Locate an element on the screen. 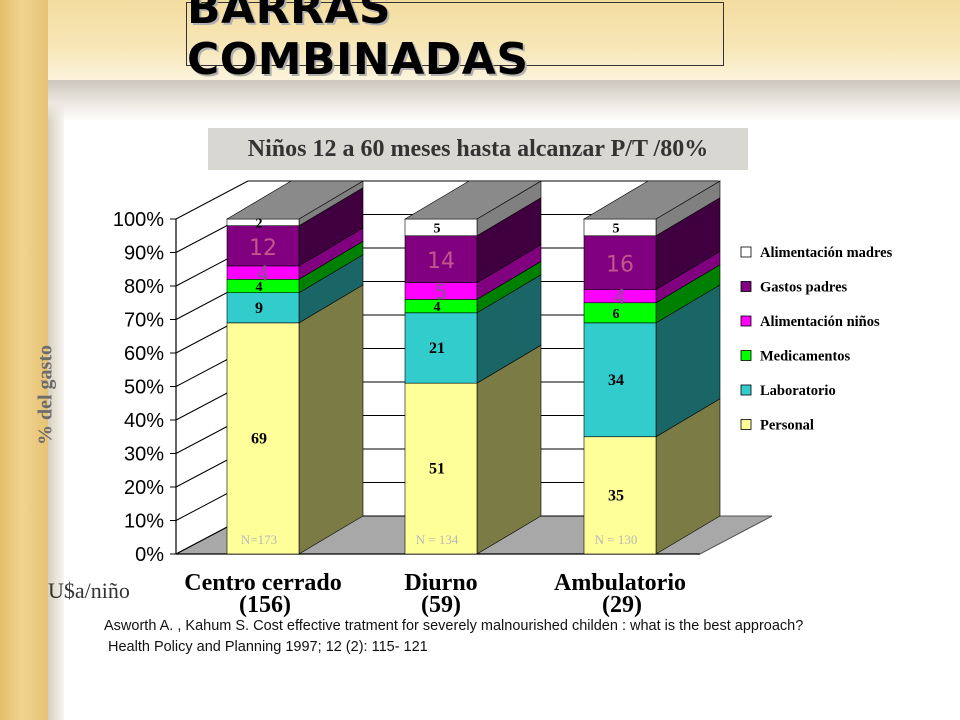 The height and width of the screenshot is (720, 960). y-tick-label: 60% is located at coordinates (144, 354).